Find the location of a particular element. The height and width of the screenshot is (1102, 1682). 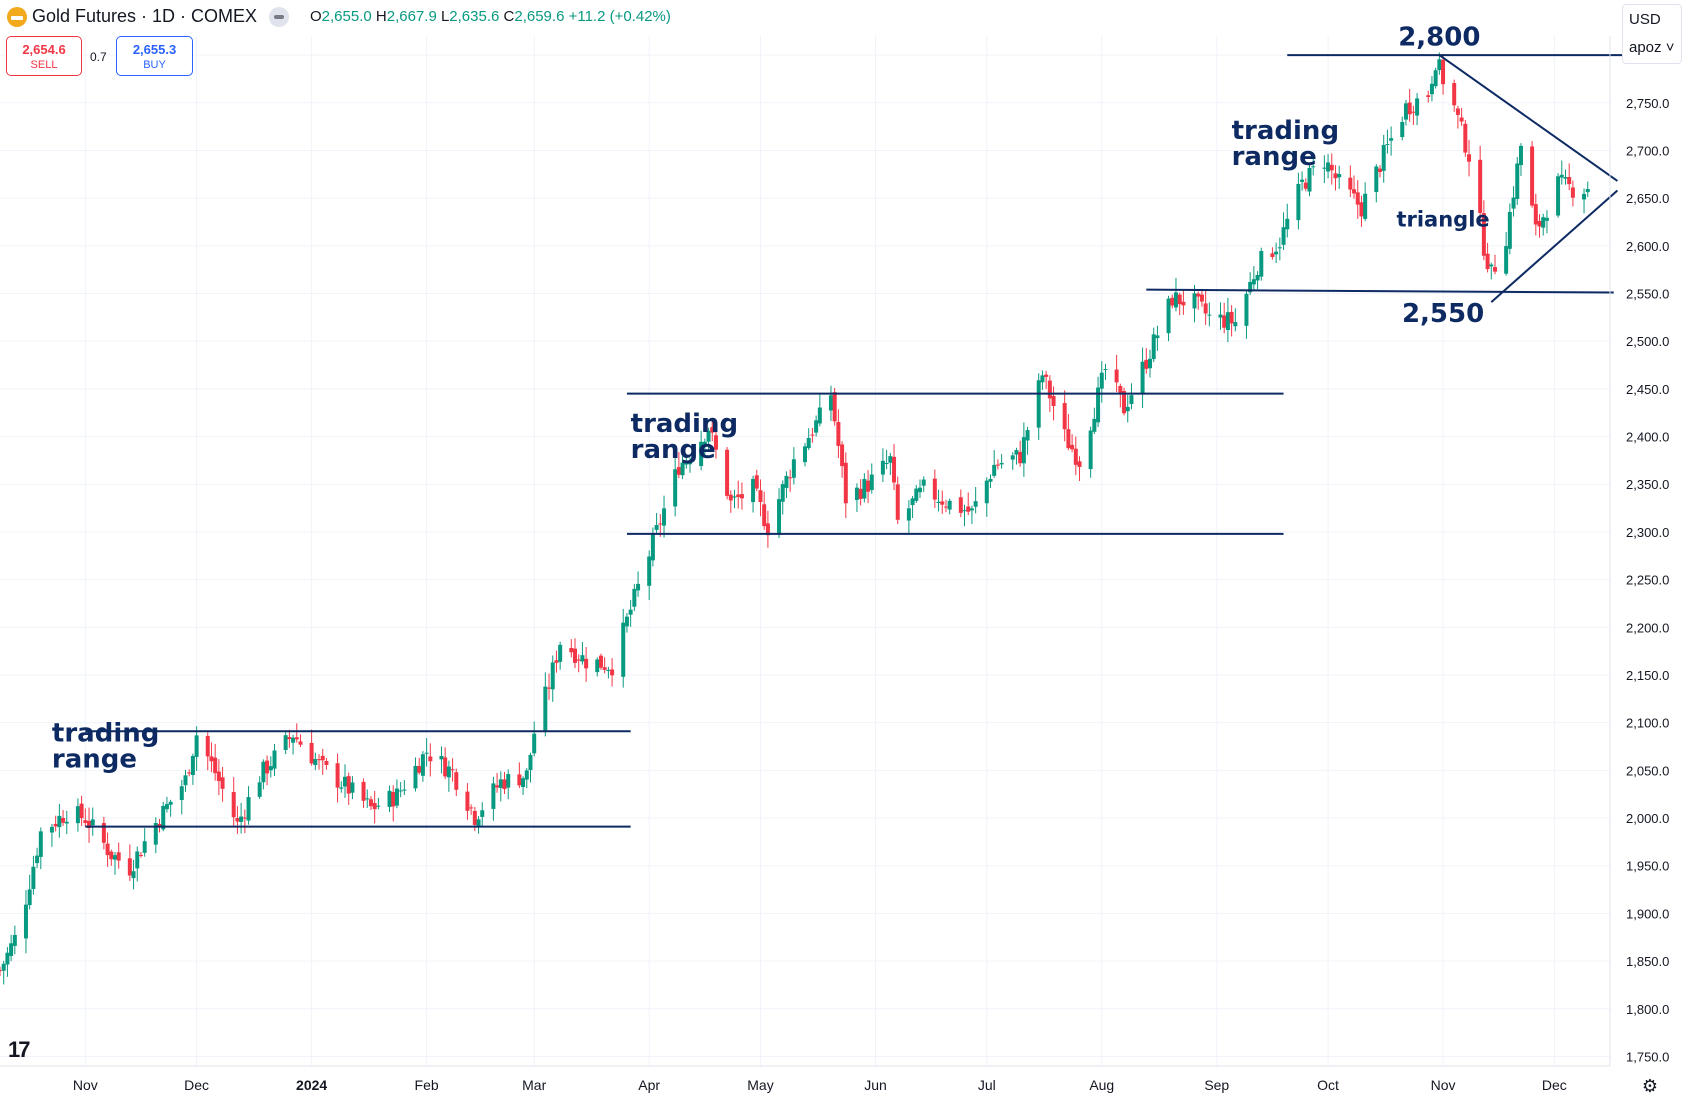

price-tick-label: 2,200.0 is located at coordinates (1647, 627).